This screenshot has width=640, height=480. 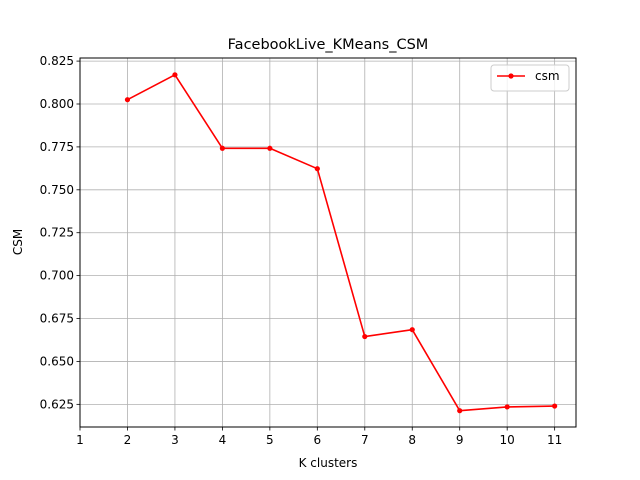 I want to click on x-tick-label: 7, so click(x=365, y=440).